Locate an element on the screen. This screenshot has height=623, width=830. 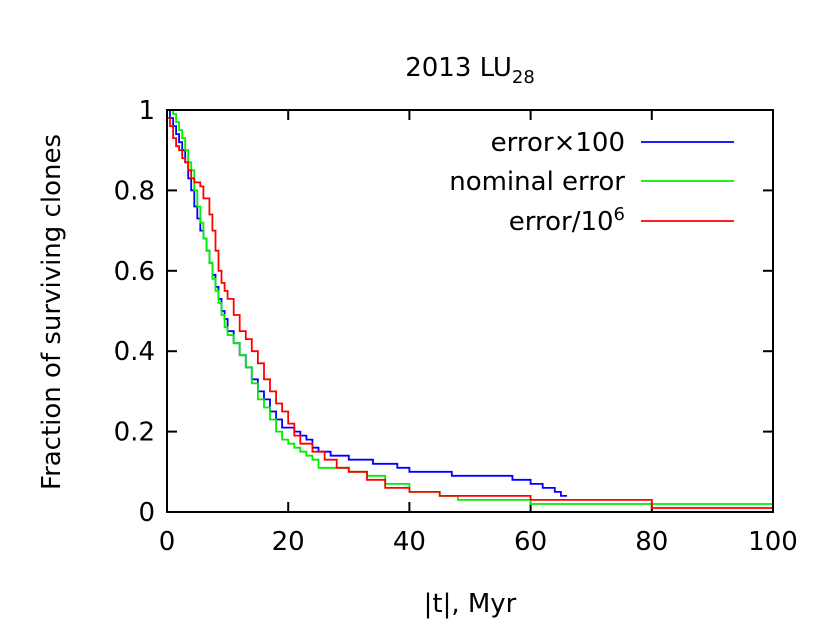
y-tick-labels: 0 0.2 0.4 0.6 0.8 1 is located at coordinates (134, 312).